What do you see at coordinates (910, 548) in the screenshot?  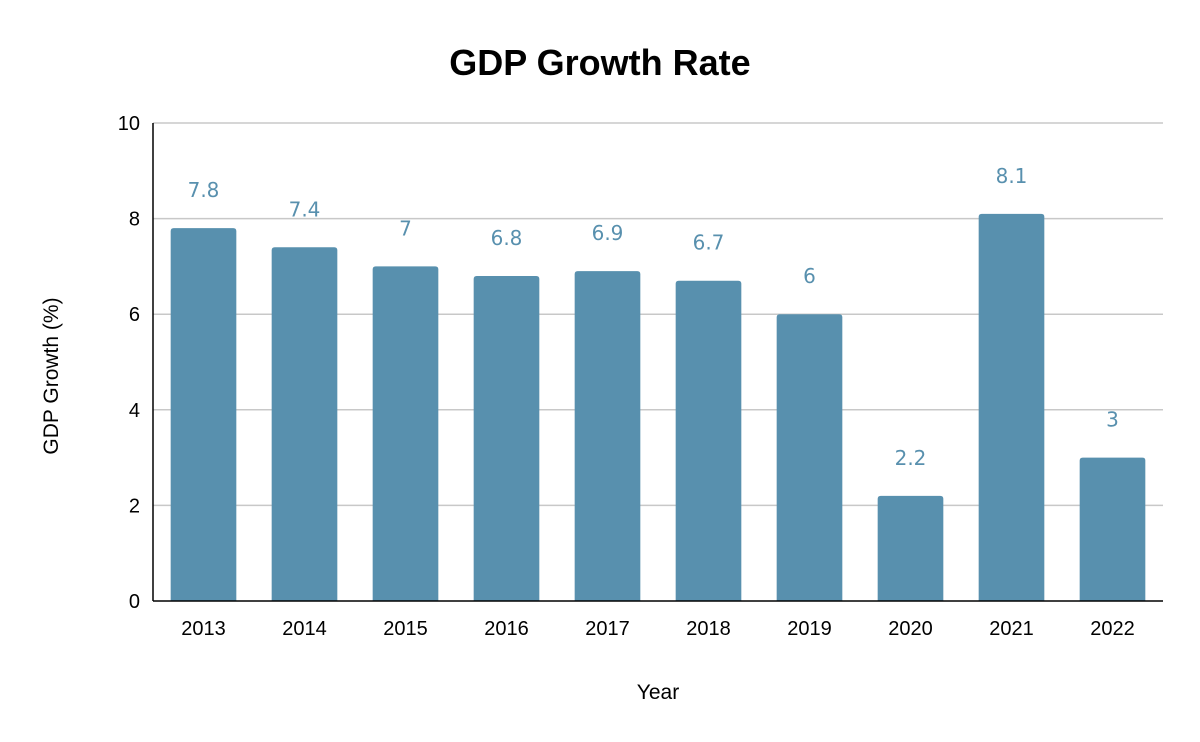 I see `bar-2020` at bounding box center [910, 548].